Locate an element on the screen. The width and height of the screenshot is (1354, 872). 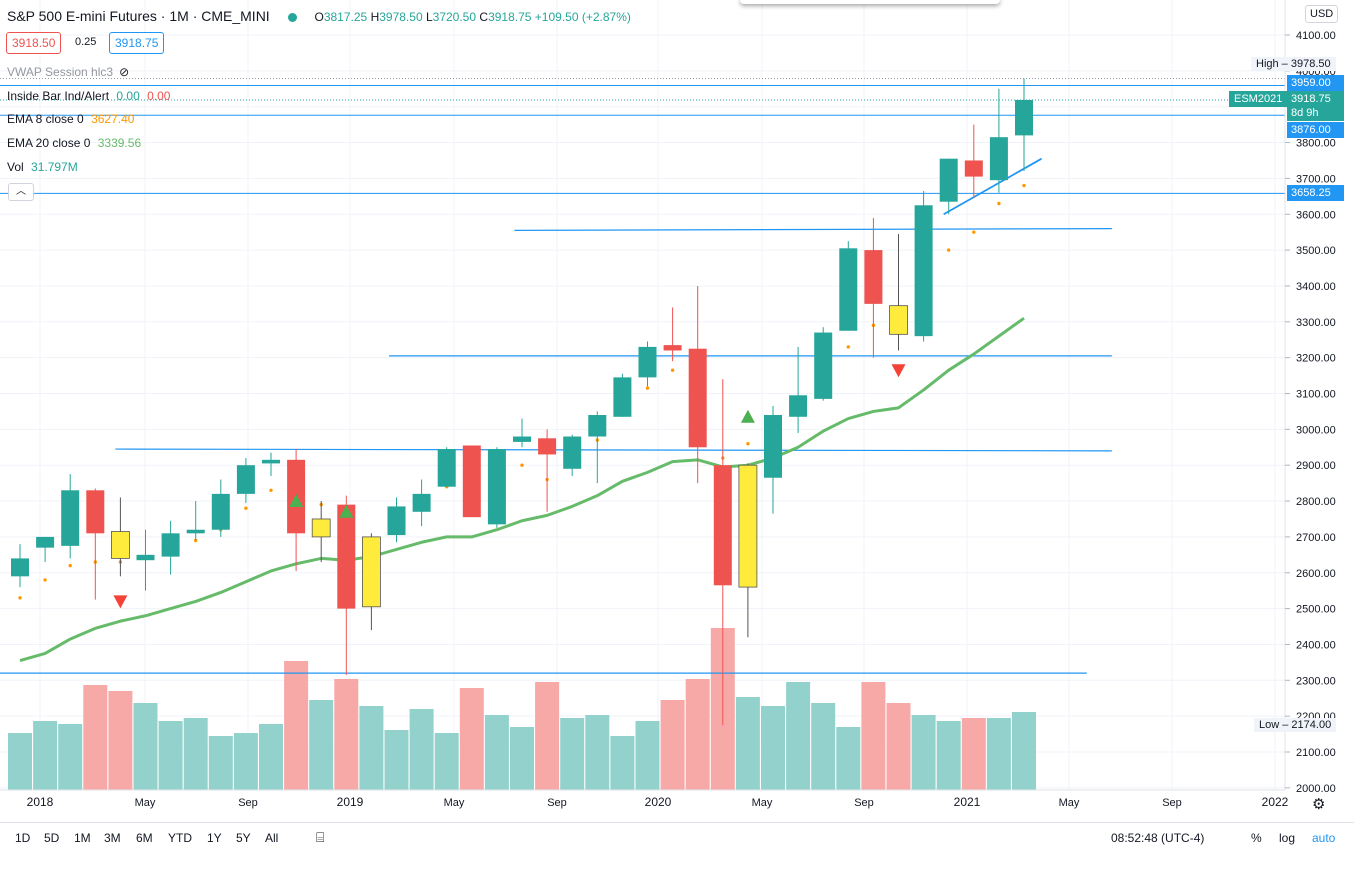
currency-button: USD is located at coordinates (1322, 14).